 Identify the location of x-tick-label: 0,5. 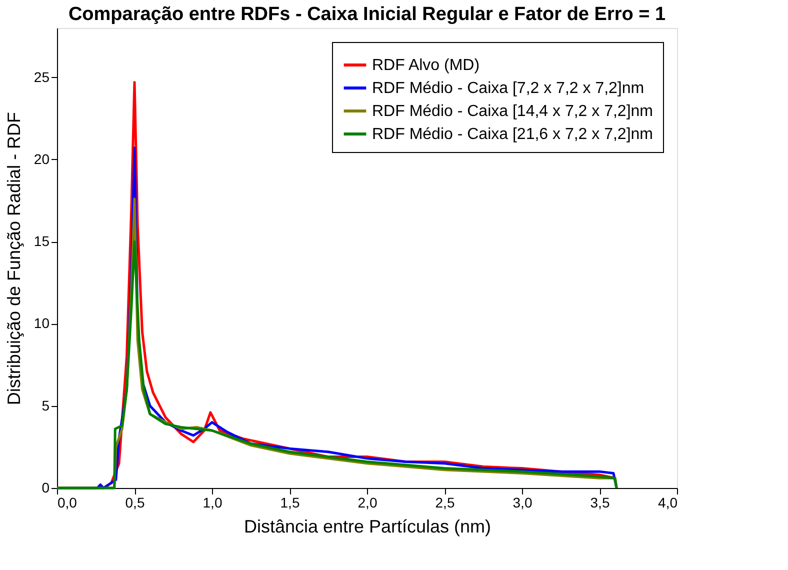
(135, 502).